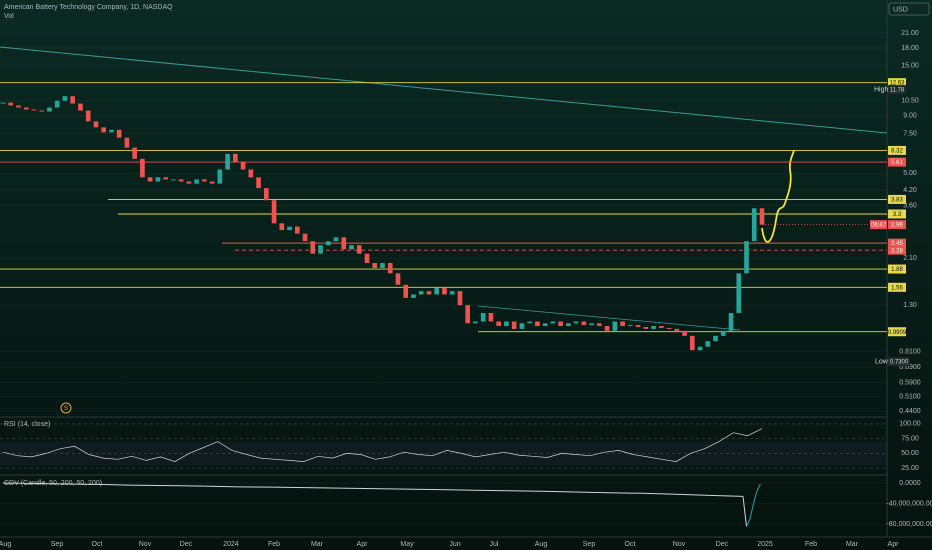 The height and width of the screenshot is (550, 932). Describe the element at coordinates (407, 544) in the screenshot. I see `x-tick-label: May` at that location.